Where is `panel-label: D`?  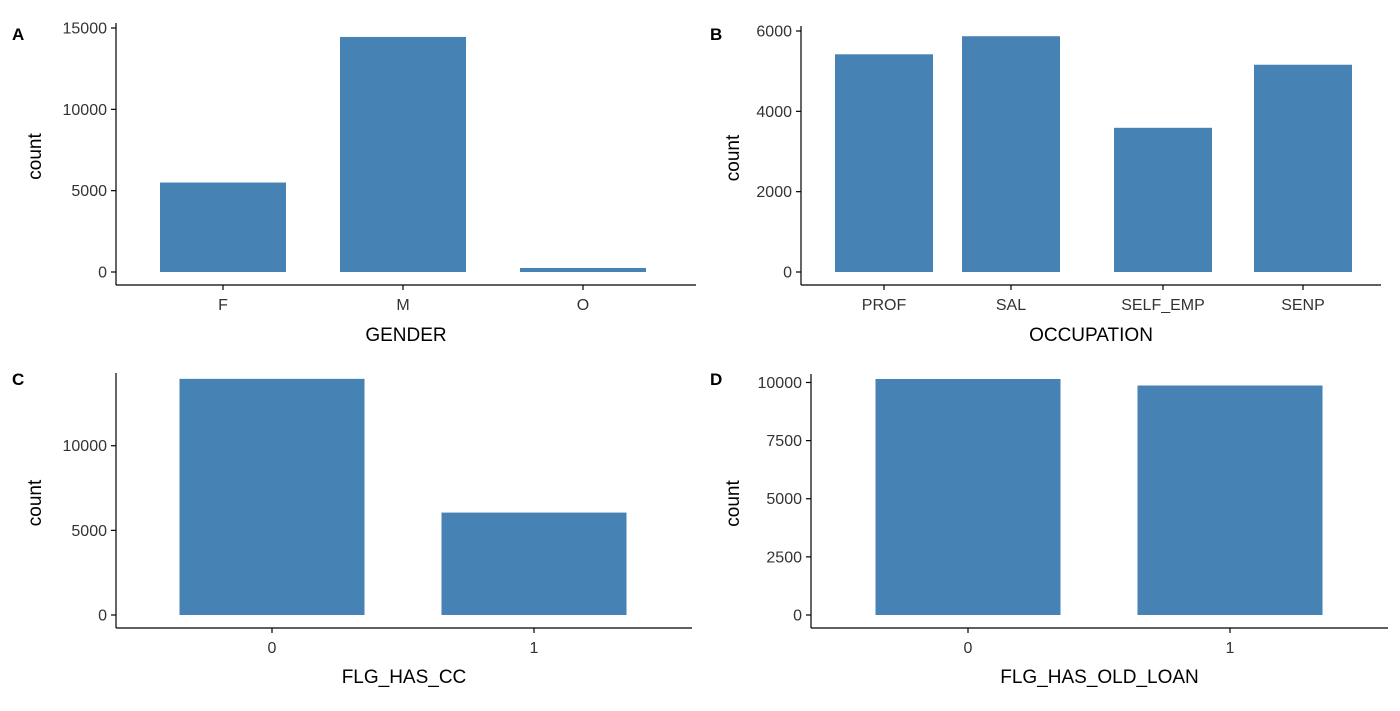
panel-label: D is located at coordinates (716, 379).